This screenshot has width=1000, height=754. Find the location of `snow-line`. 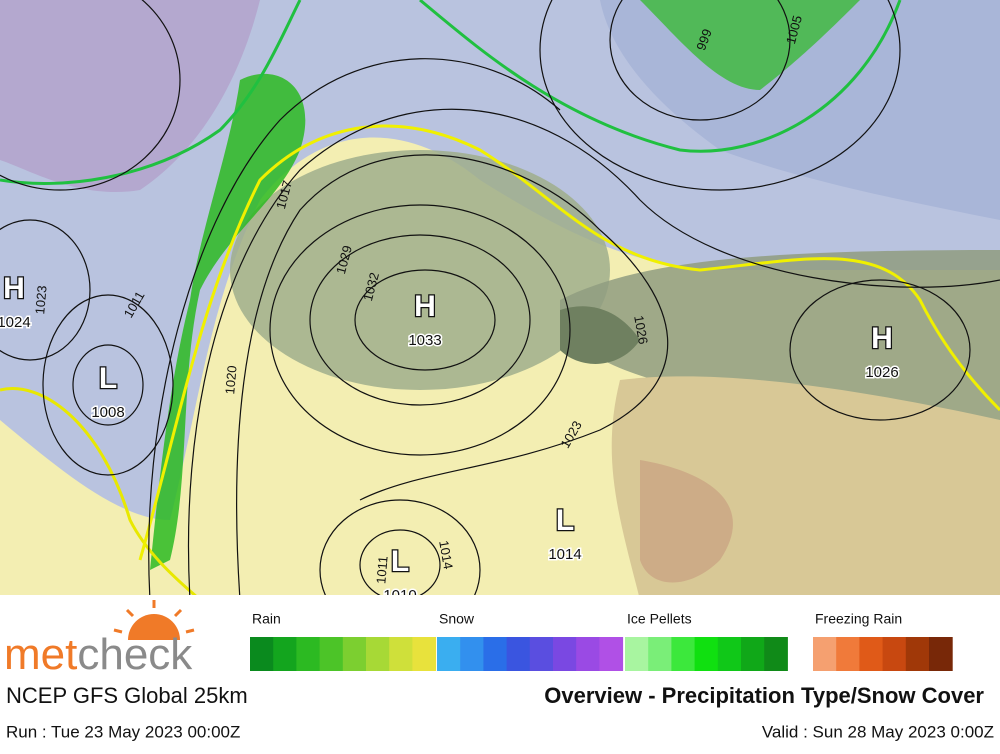

snow-line is located at coordinates (98, 491).